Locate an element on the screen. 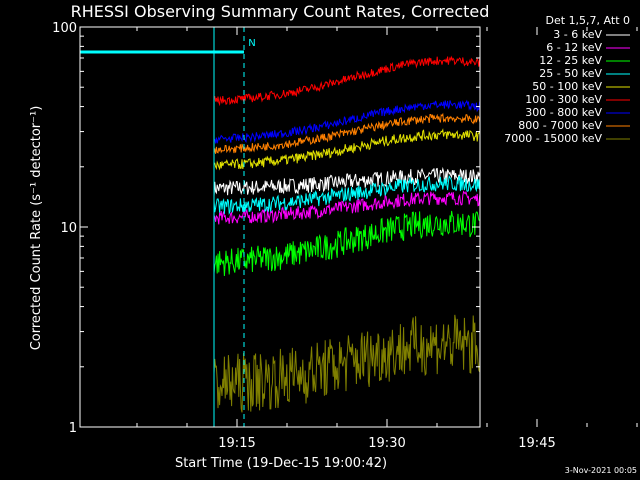 The image size is (640, 480). legend-label-1: 6 - 12 keV is located at coordinates (574, 47).